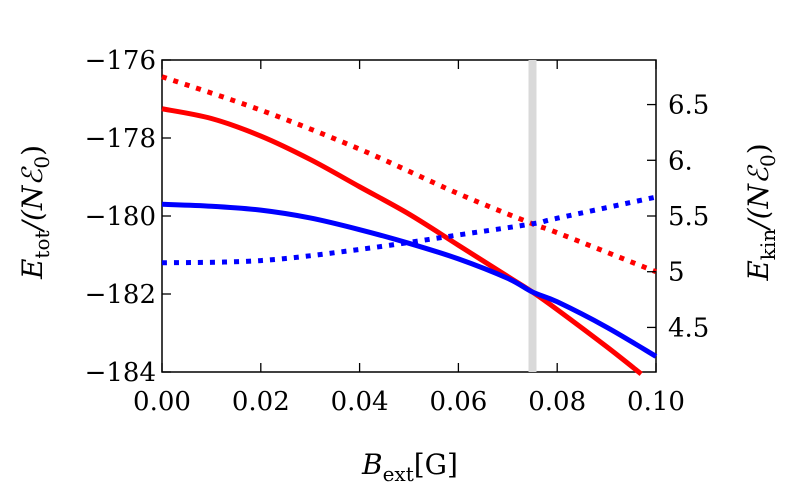 This screenshot has height=489, width=789. What do you see at coordinates (656, 402) in the screenshot?
I see `x-tick-label: 0.10` at bounding box center [656, 402].